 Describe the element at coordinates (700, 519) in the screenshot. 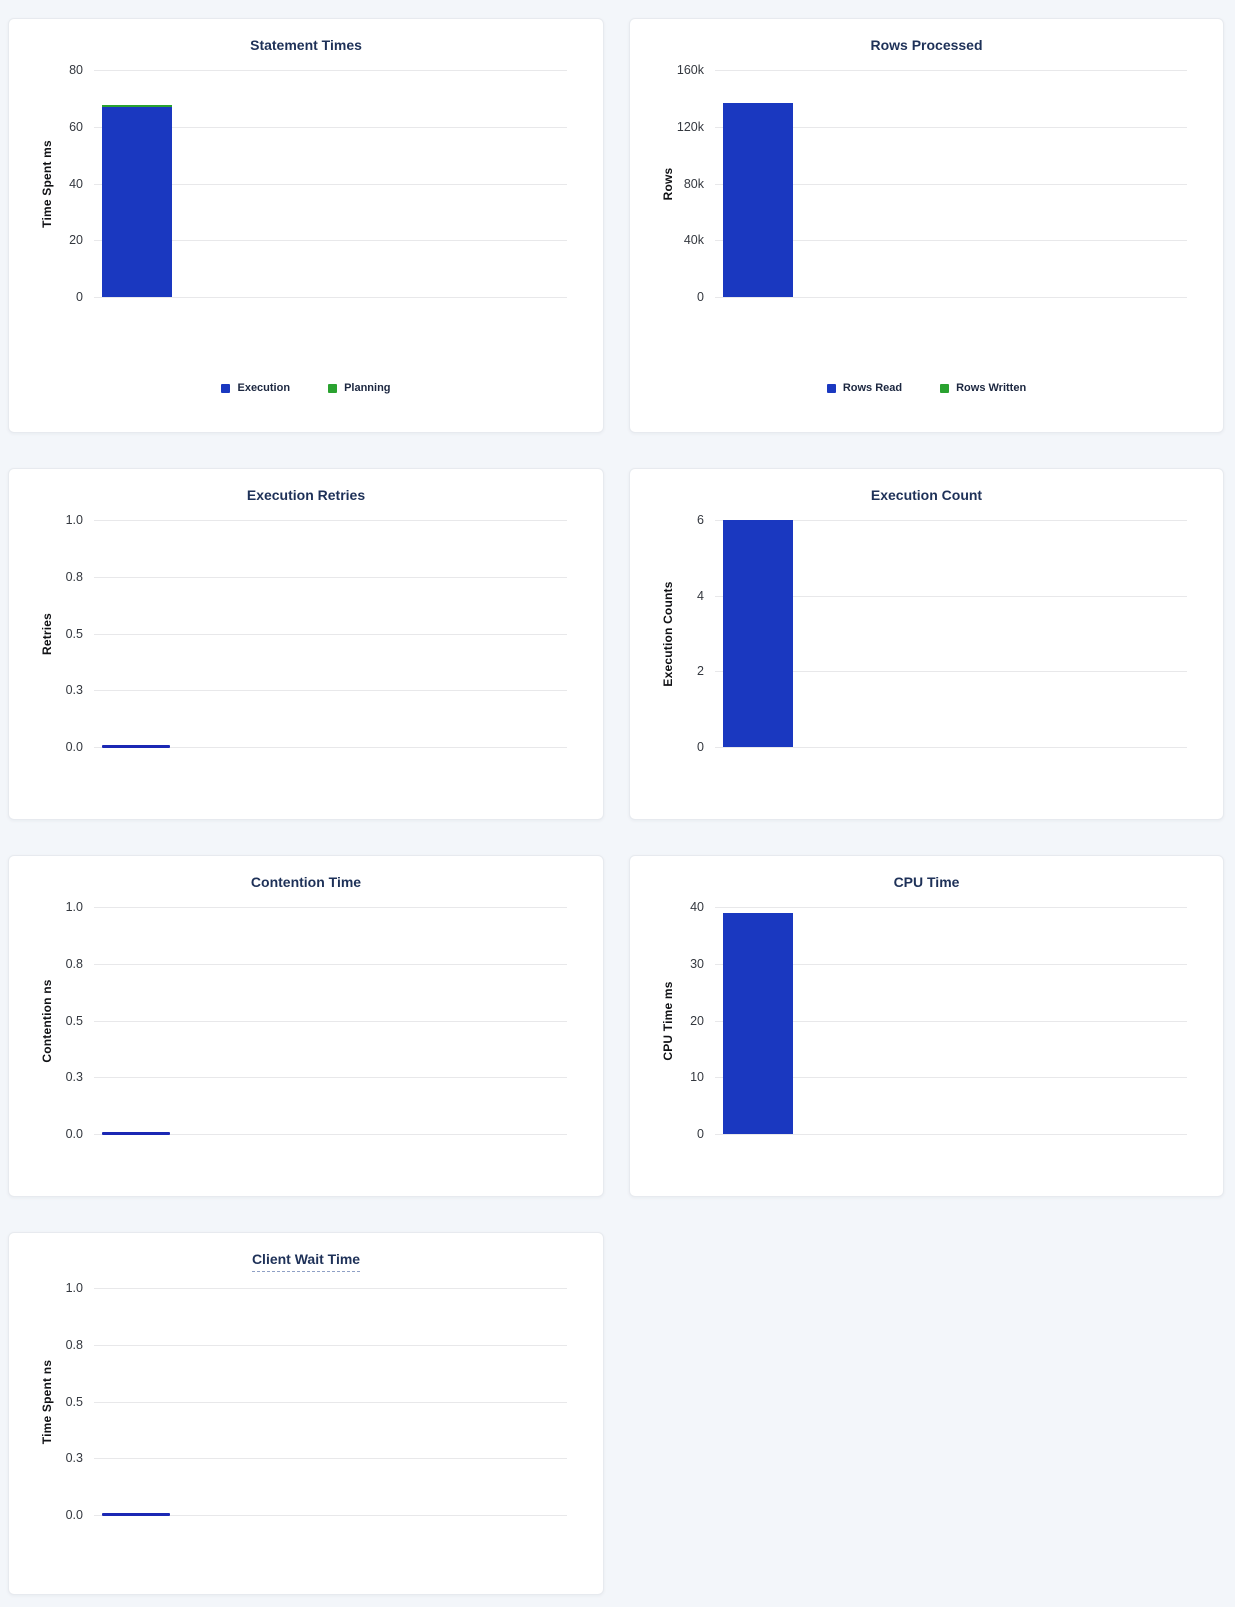

I see `y-tick-label: 6` at that location.